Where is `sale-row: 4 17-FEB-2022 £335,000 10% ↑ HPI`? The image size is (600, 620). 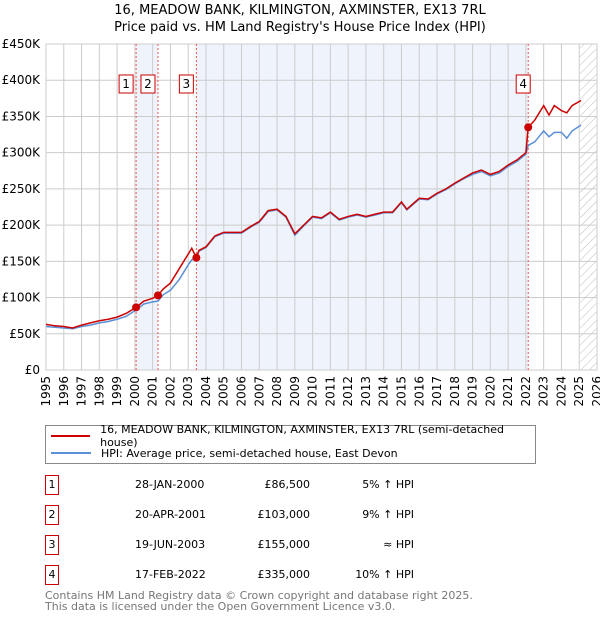
sale-row: 4 17-FEB-2022 £335,000 10% ↑ HPI is located at coordinates (229, 575).